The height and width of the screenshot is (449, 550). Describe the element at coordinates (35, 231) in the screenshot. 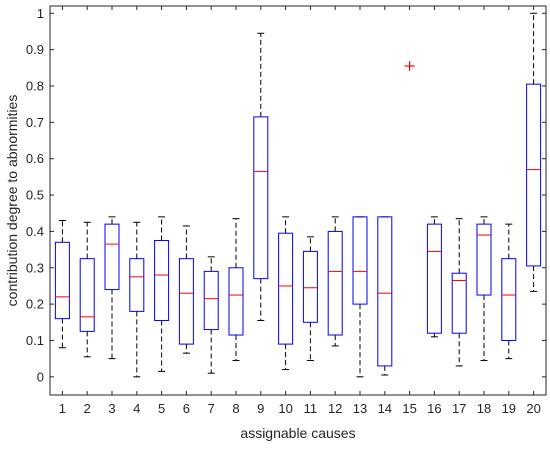

I see `y-tick-label: 0.4` at that location.